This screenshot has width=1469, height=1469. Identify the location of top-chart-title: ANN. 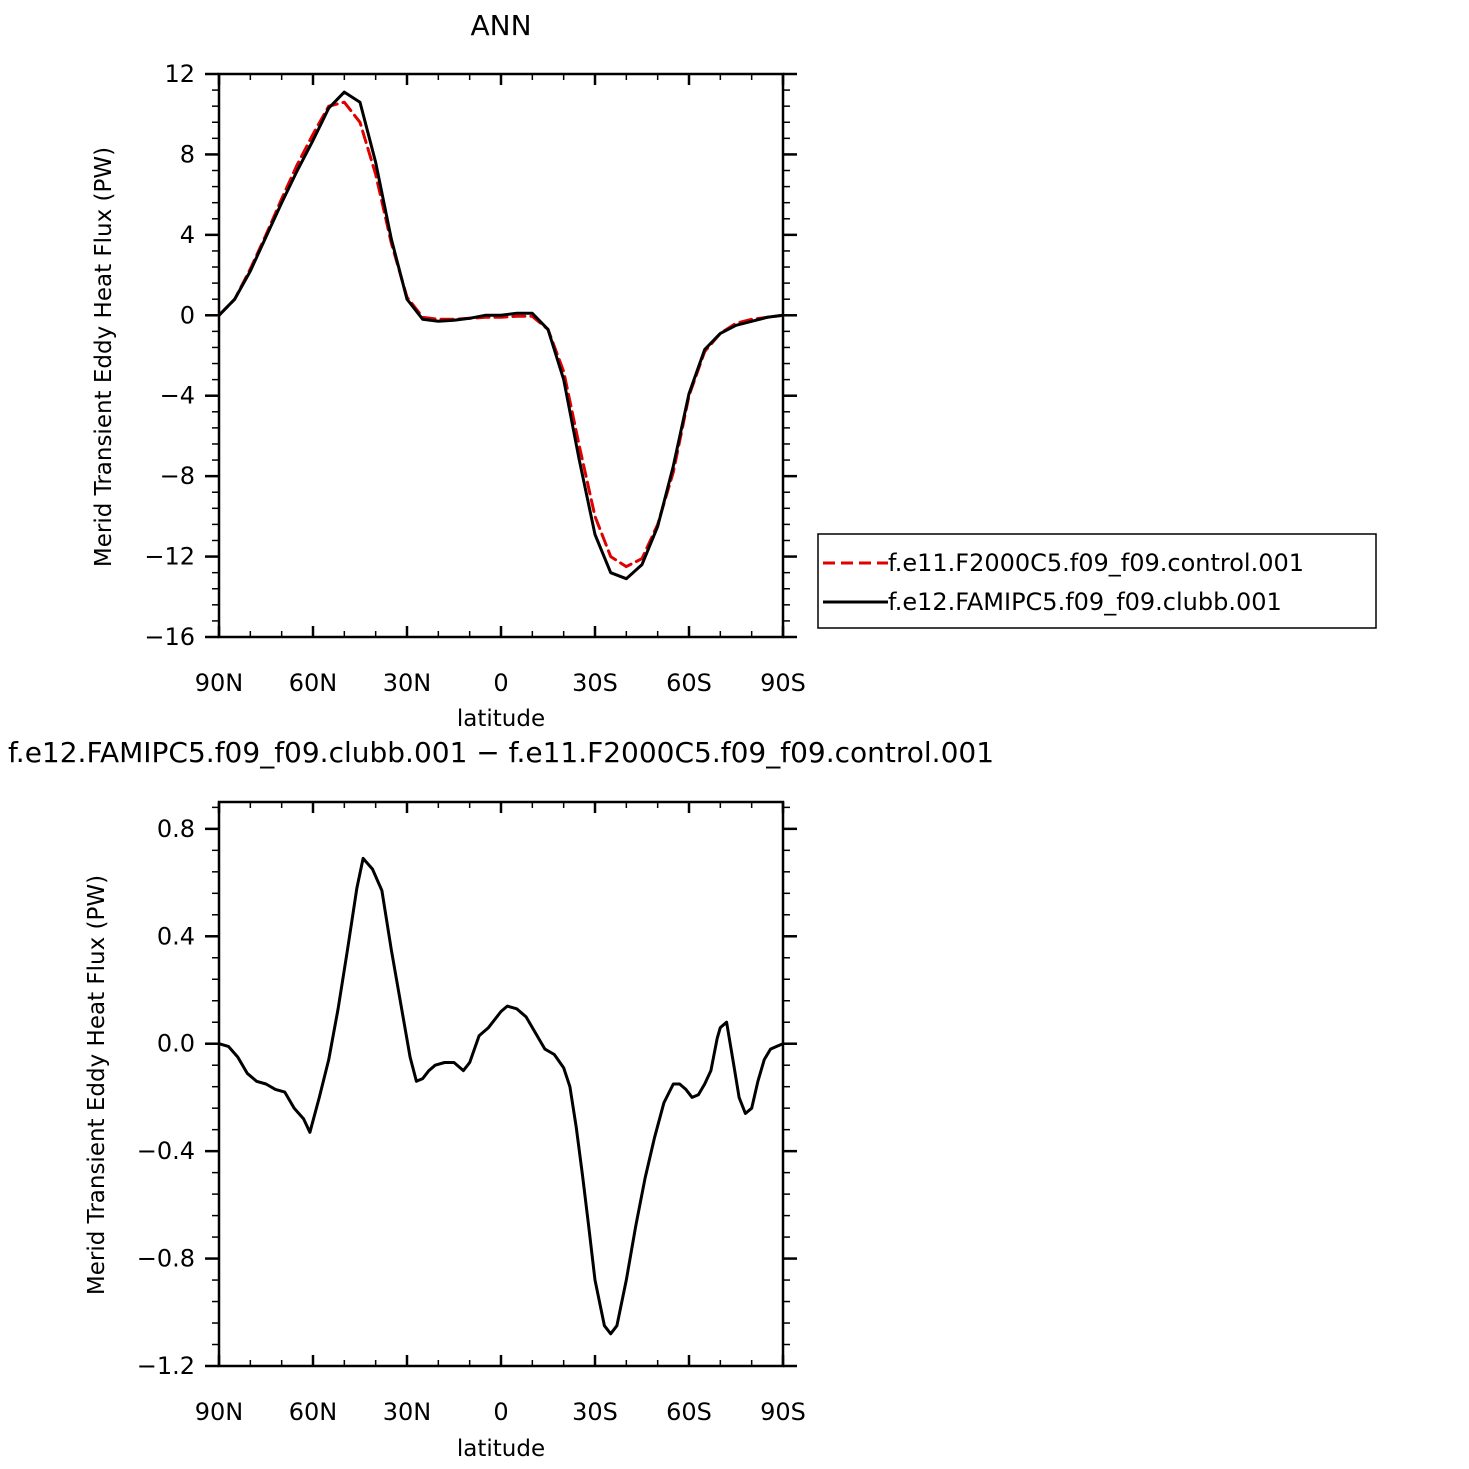
(500, 25).